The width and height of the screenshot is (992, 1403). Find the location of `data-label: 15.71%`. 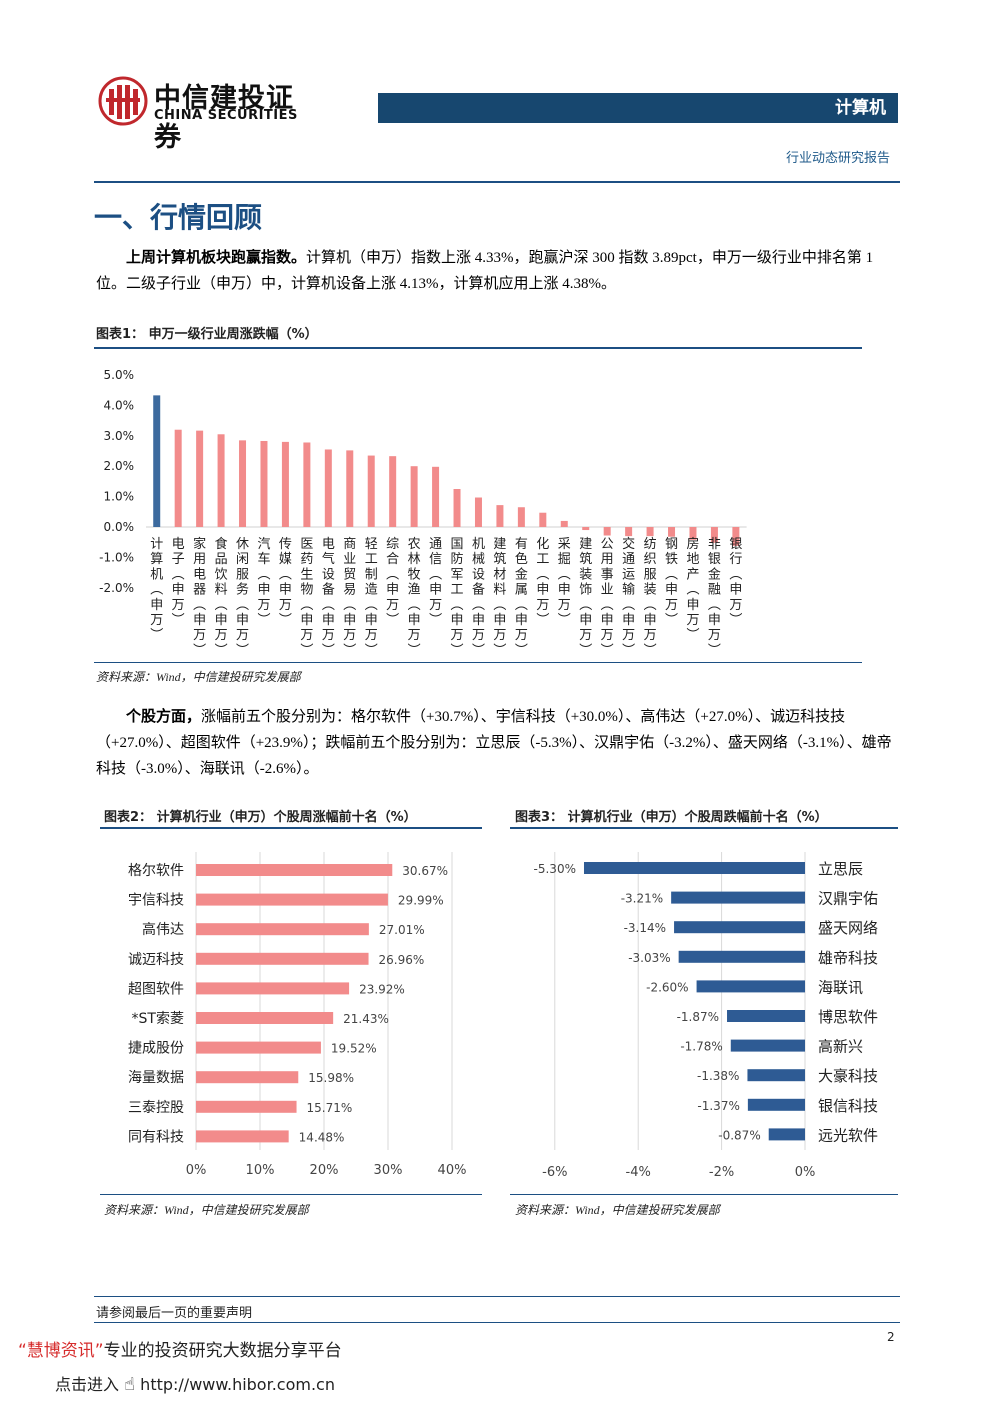

data-label: 15.71% is located at coordinates (330, 1108).